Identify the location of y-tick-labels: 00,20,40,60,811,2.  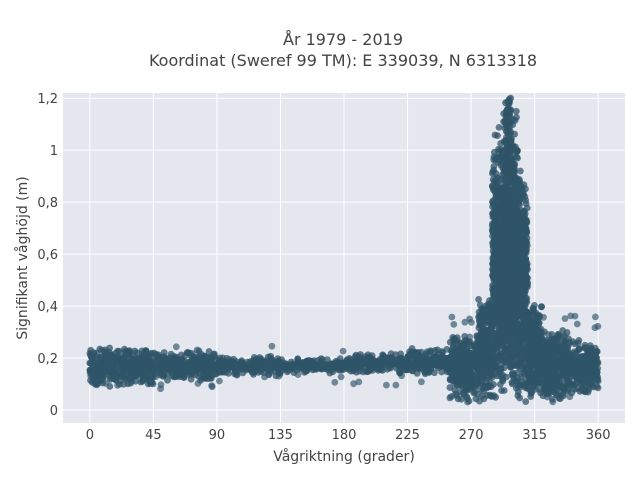
(47, 255).